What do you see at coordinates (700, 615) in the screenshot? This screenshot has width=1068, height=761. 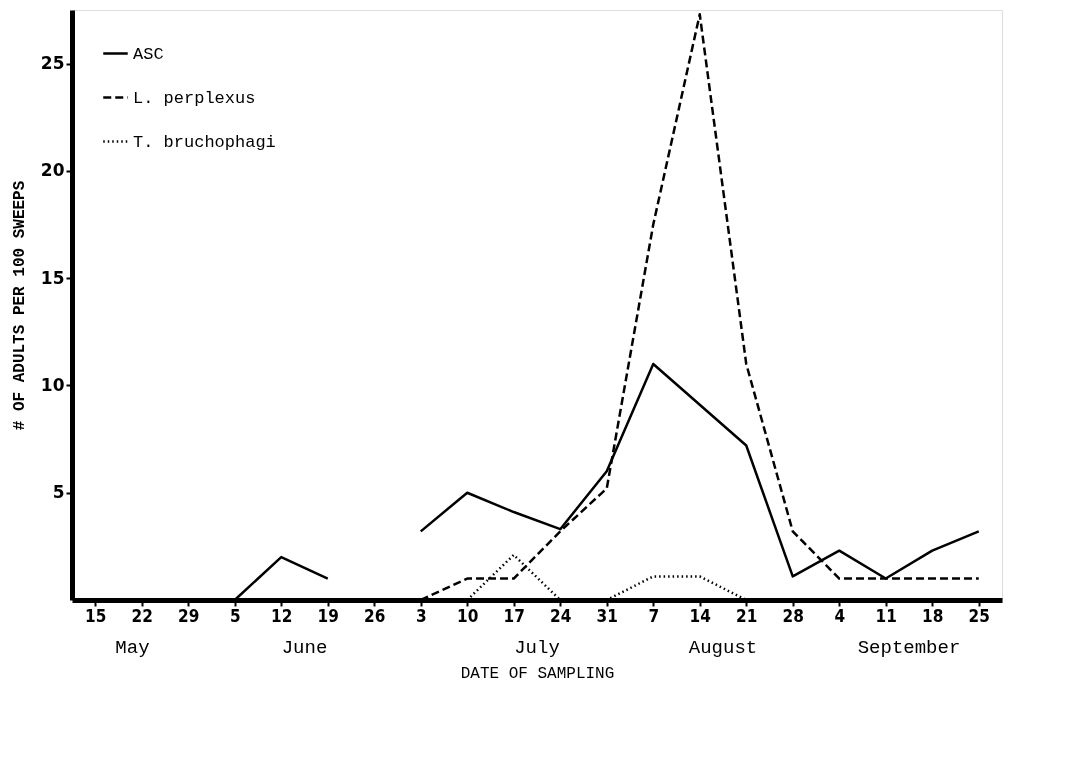 I see `x-tick-label: 14` at bounding box center [700, 615].